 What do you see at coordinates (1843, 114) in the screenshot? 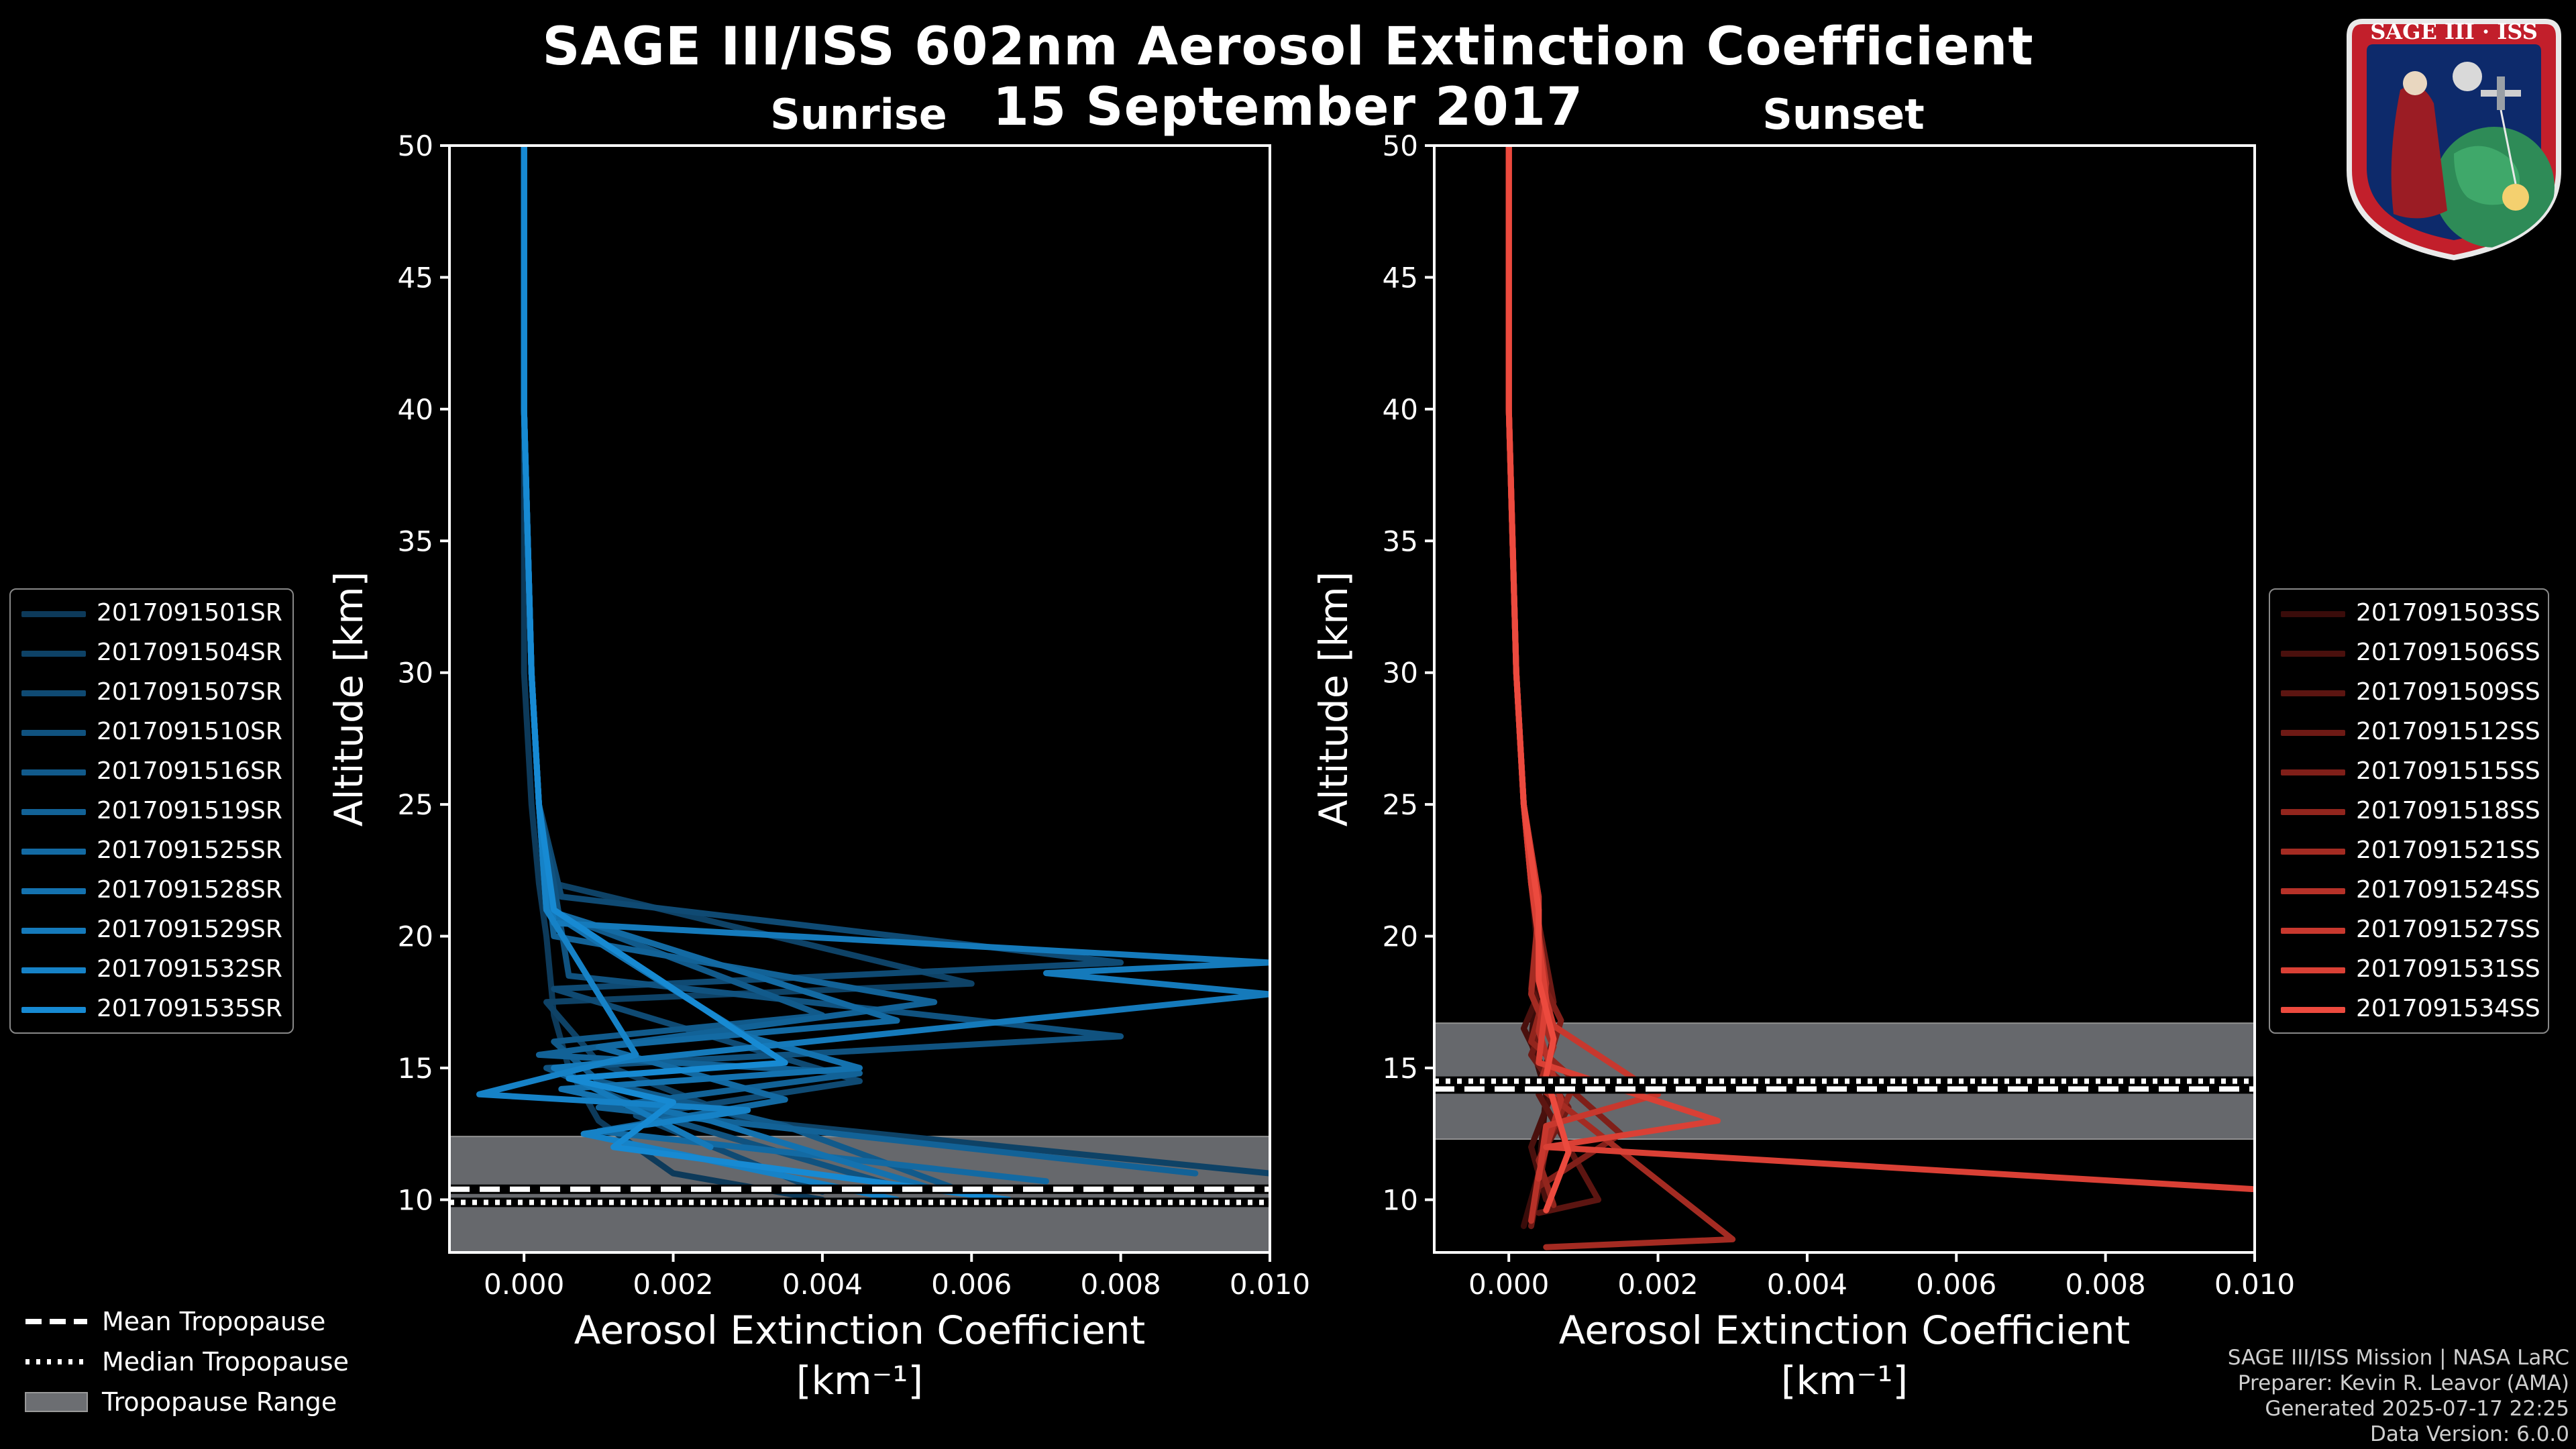
I see `sunset-title: Sunset` at bounding box center [1843, 114].